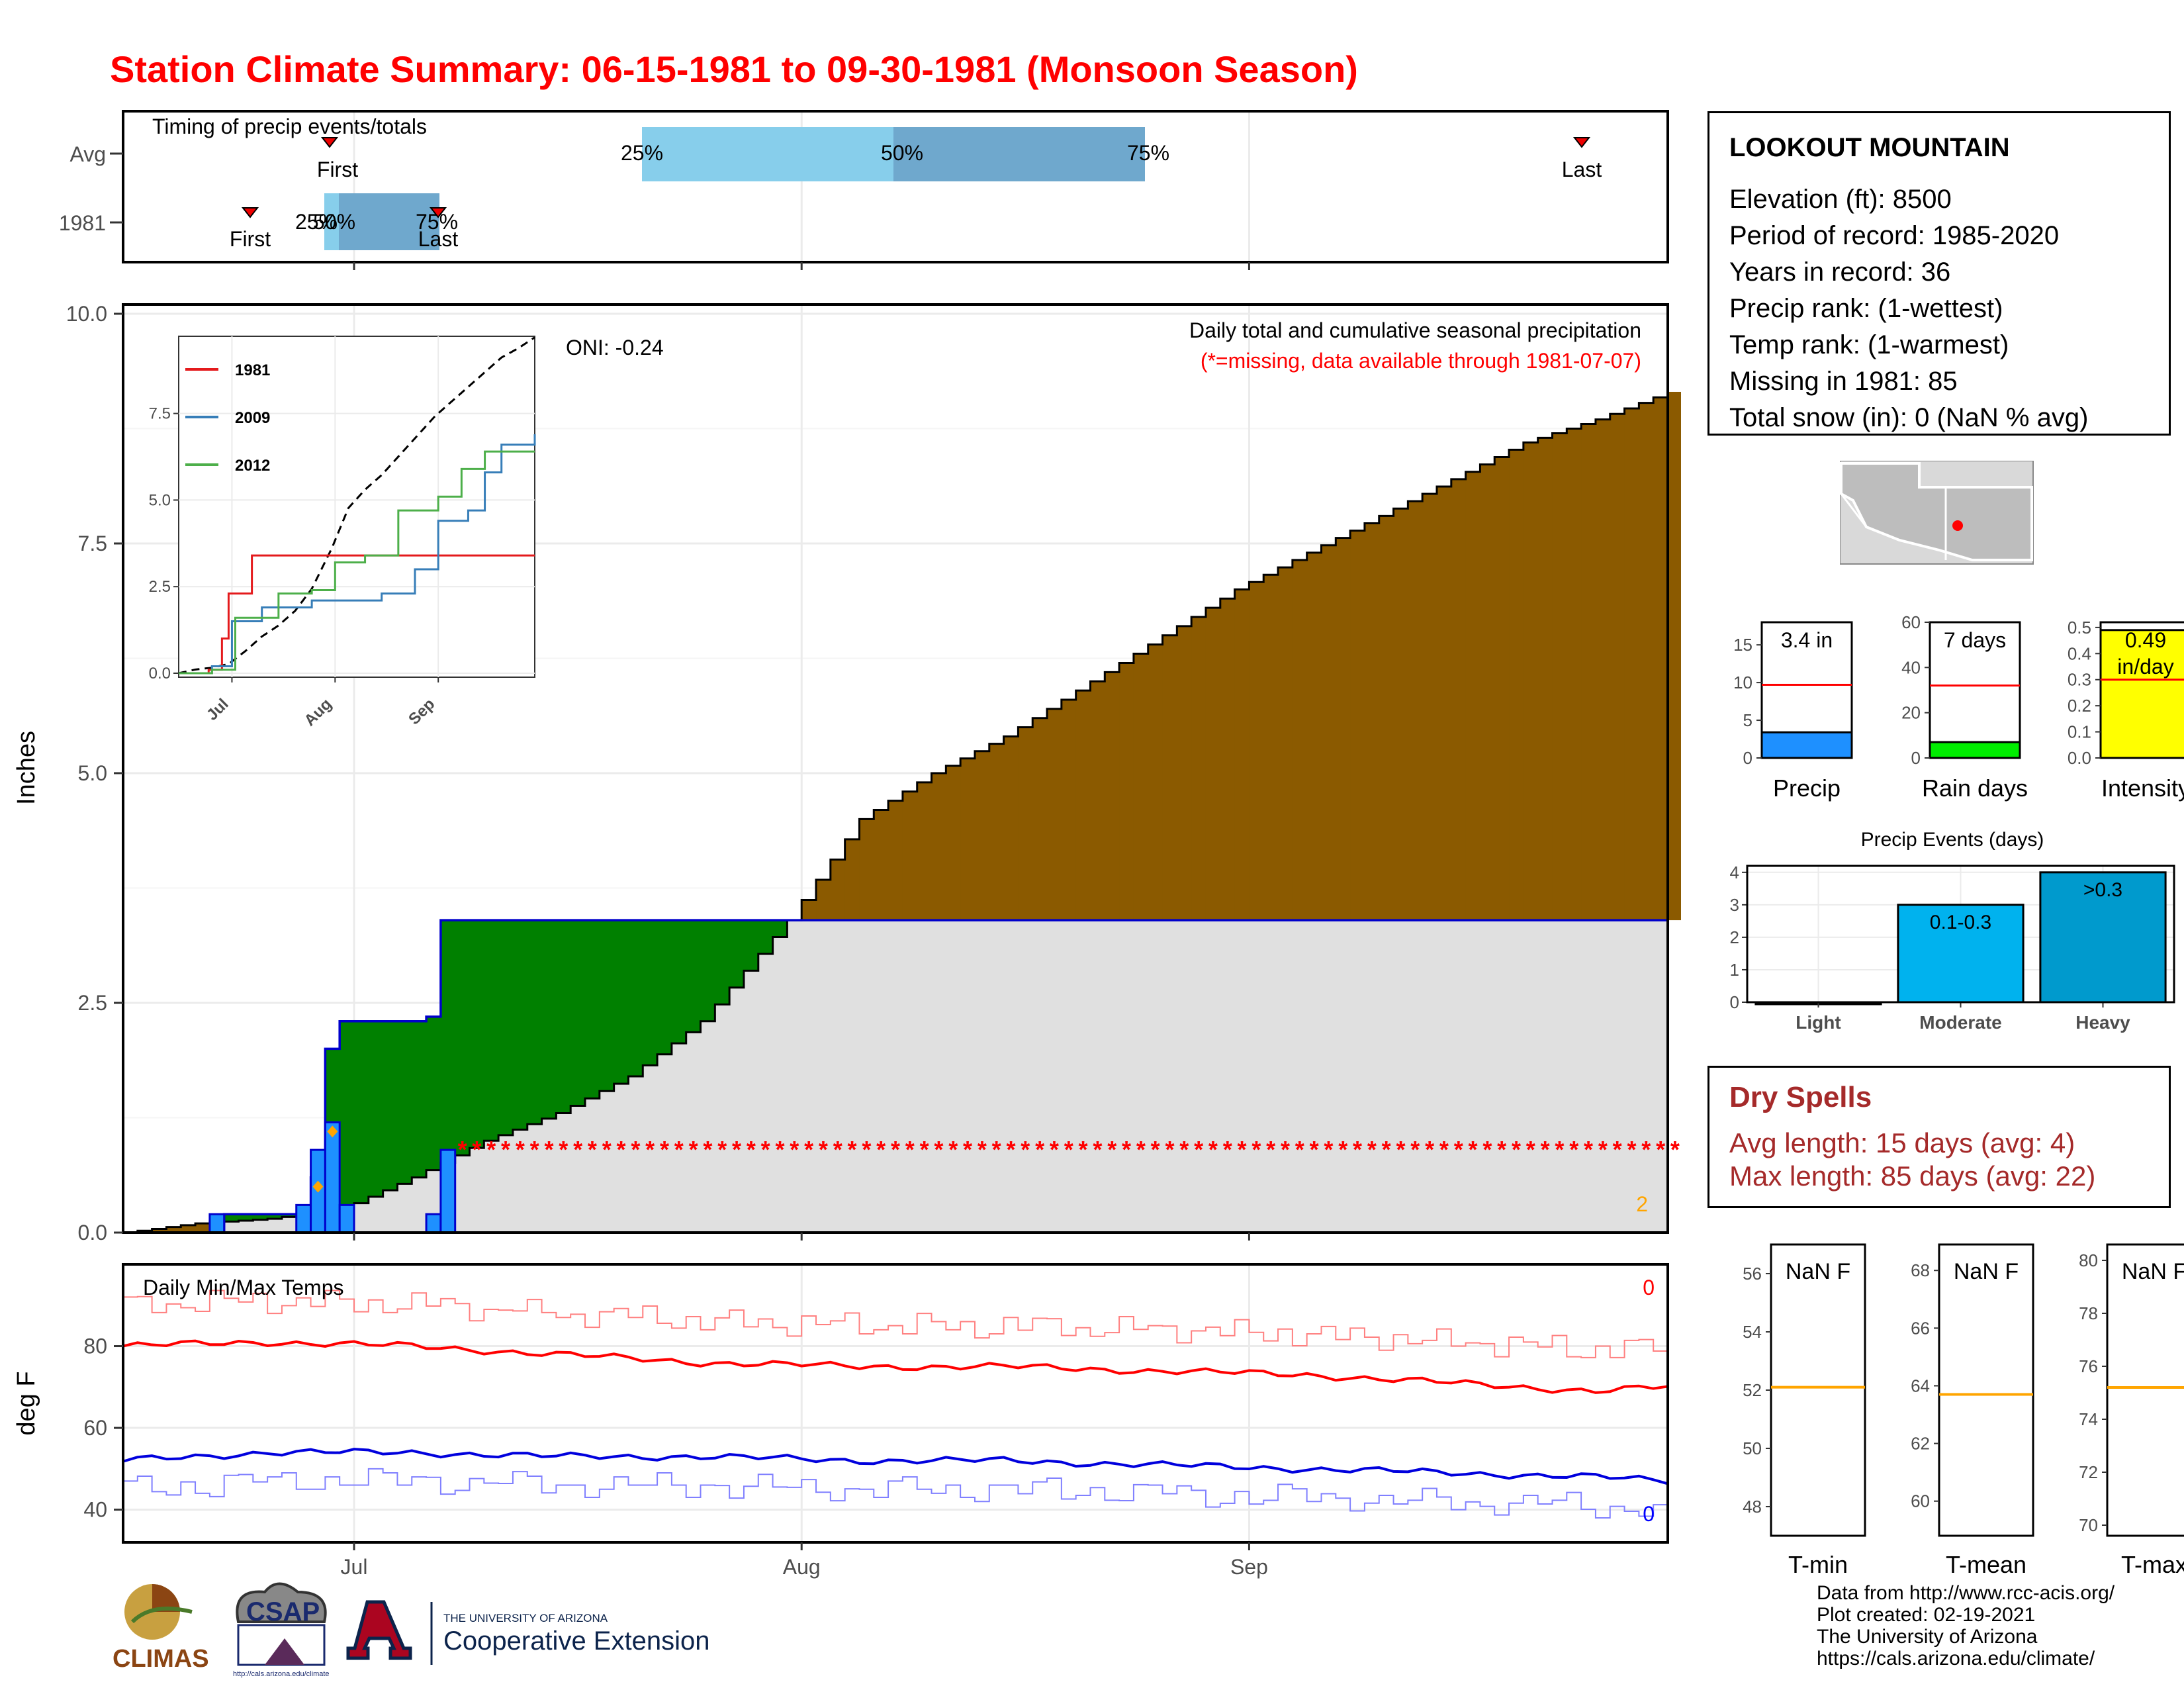 This screenshot has width=2184, height=1688. Describe the element at coordinates (337, 169) in the screenshot. I see `timing-first-label: First` at that location.